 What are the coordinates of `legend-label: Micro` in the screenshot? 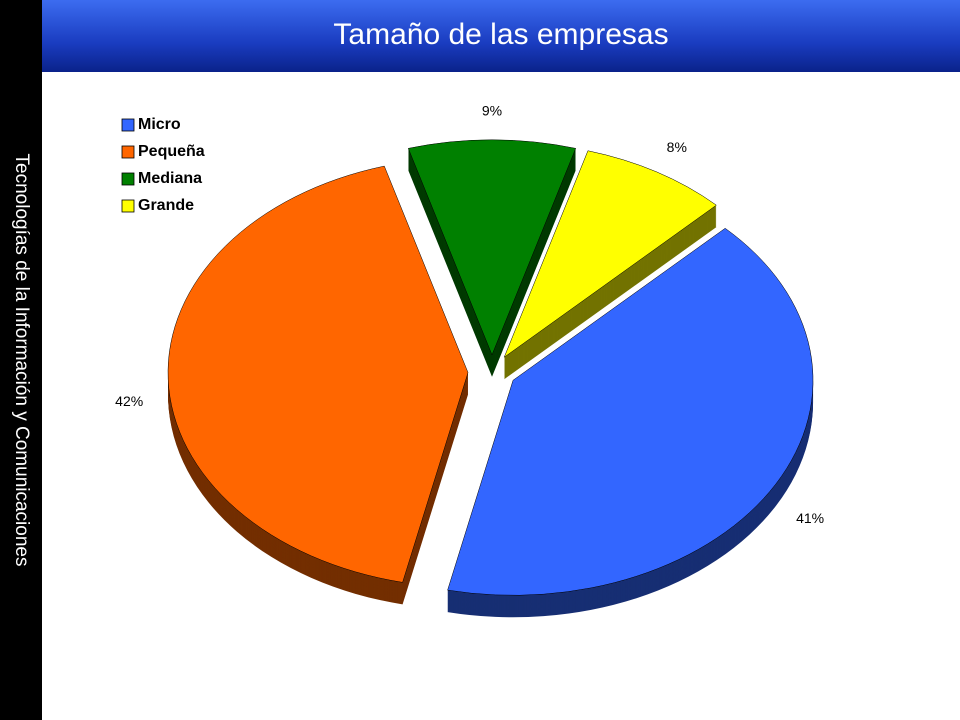 It's located at (159, 124).